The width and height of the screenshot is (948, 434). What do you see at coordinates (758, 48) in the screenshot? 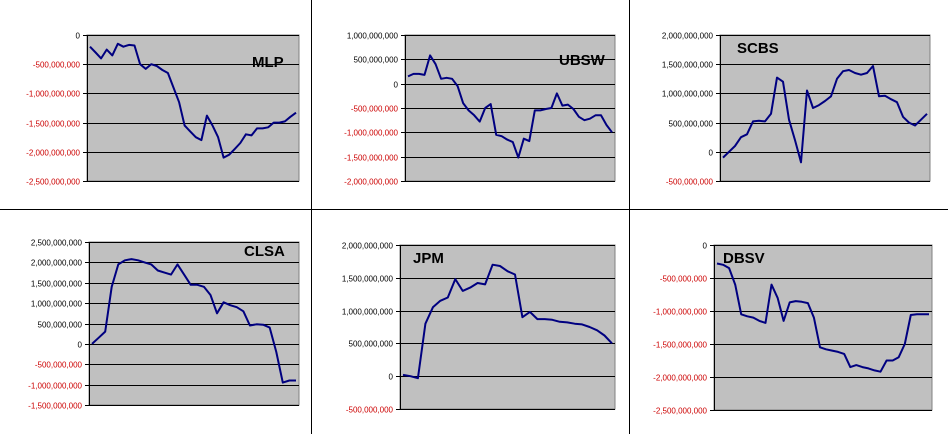
I see `chart-title: SCBS` at bounding box center [758, 48].